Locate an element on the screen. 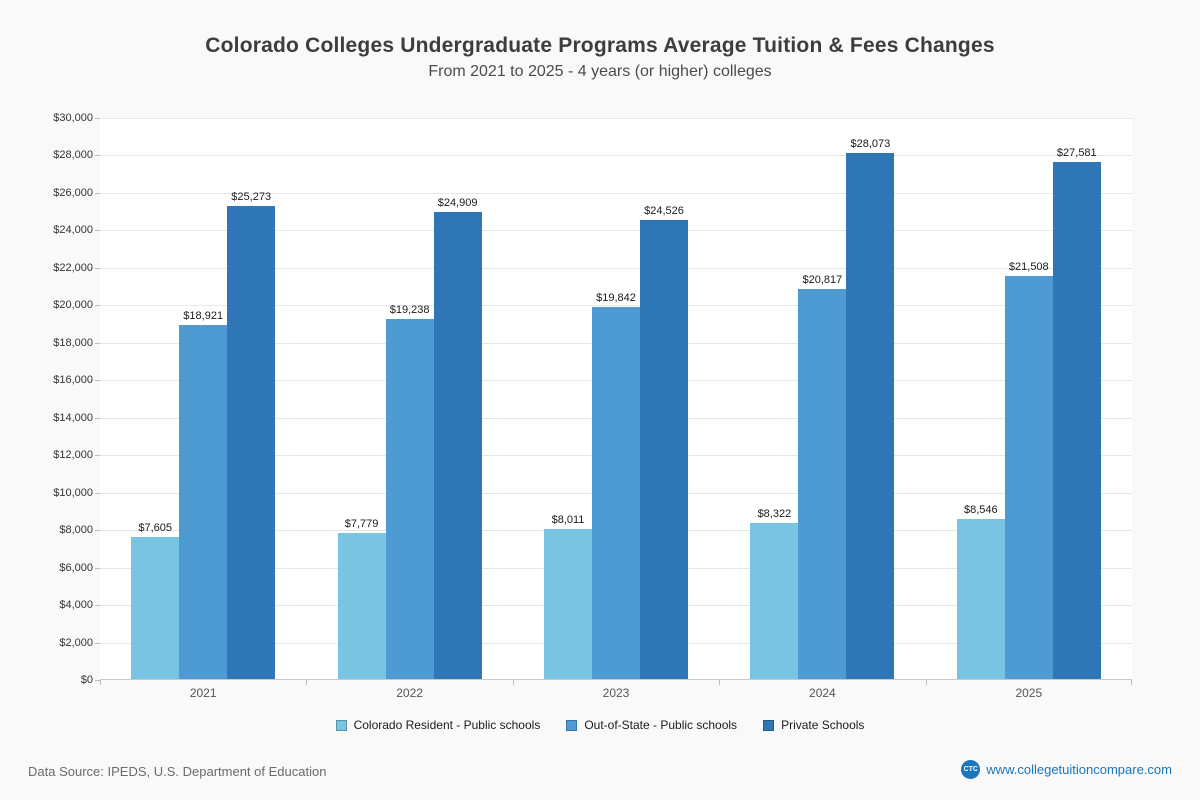 The height and width of the screenshot is (800, 1200). bar-value-label: $27,581 is located at coordinates (1076, 153).